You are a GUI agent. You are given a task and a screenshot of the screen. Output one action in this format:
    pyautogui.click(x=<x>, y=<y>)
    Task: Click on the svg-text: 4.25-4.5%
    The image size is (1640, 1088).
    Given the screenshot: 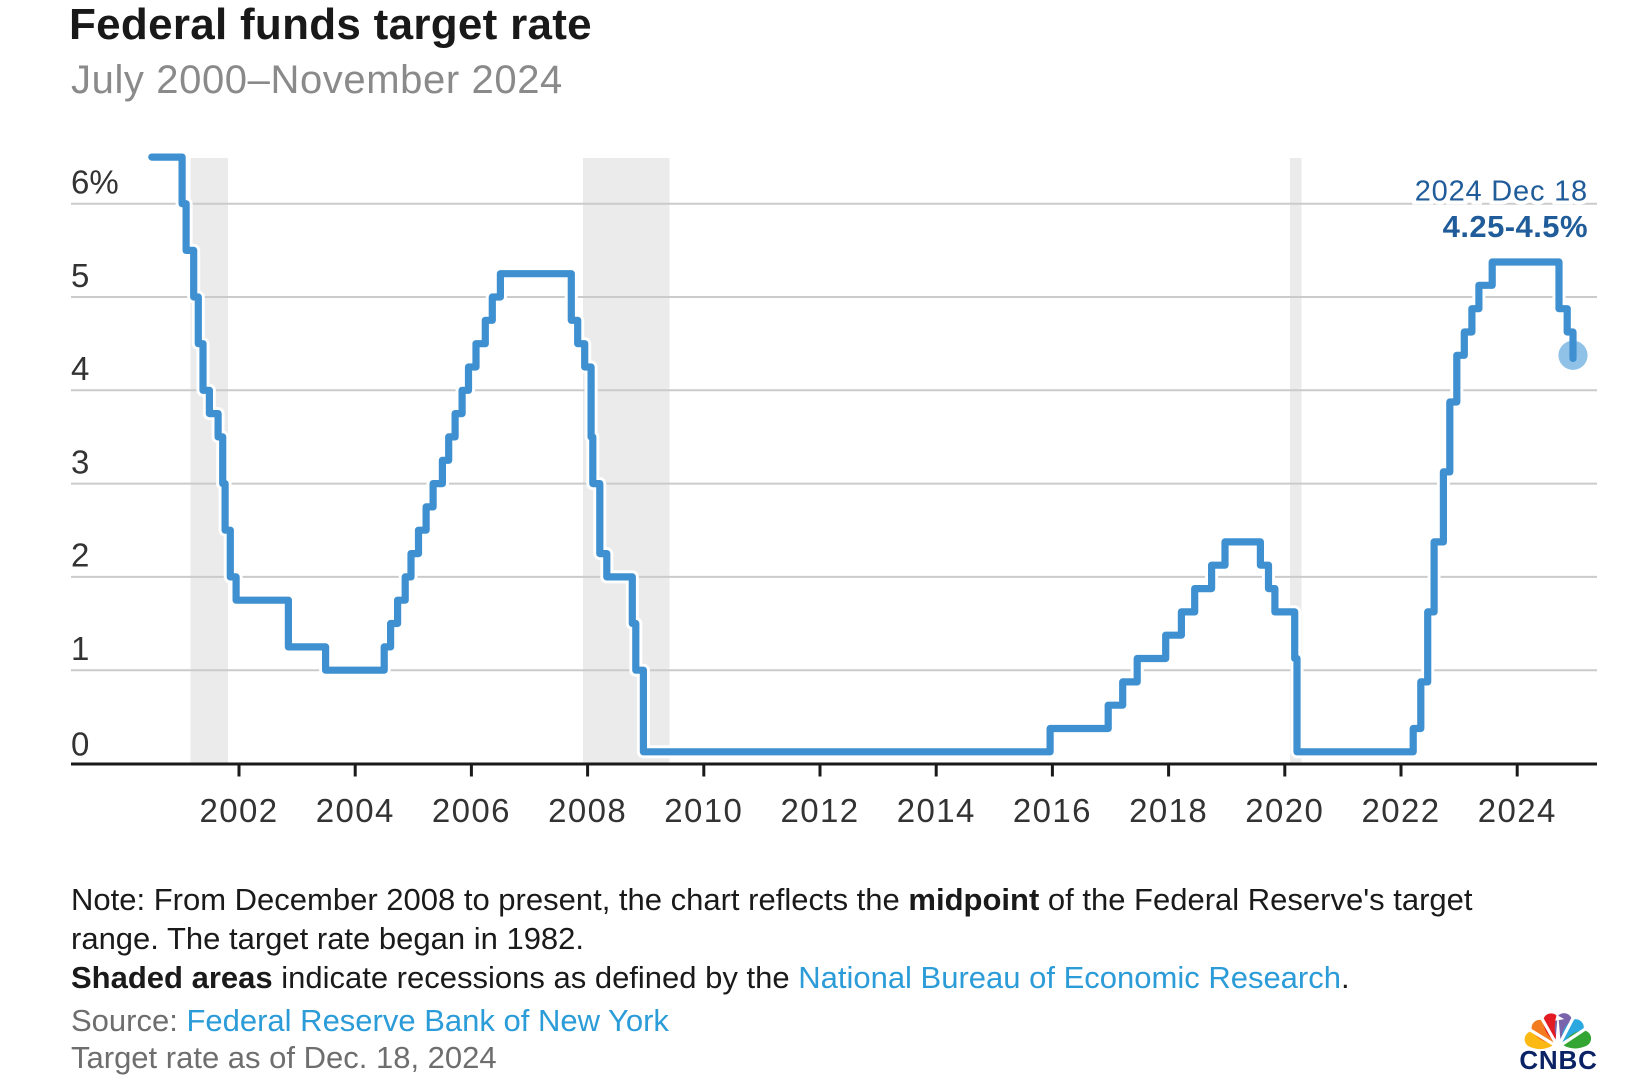 What is the action you would take?
    pyautogui.click(x=1515, y=226)
    